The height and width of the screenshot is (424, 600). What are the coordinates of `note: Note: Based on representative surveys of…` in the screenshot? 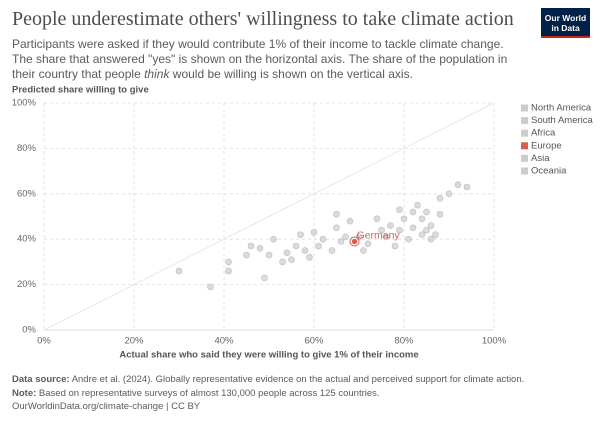 It's located at (268, 394).